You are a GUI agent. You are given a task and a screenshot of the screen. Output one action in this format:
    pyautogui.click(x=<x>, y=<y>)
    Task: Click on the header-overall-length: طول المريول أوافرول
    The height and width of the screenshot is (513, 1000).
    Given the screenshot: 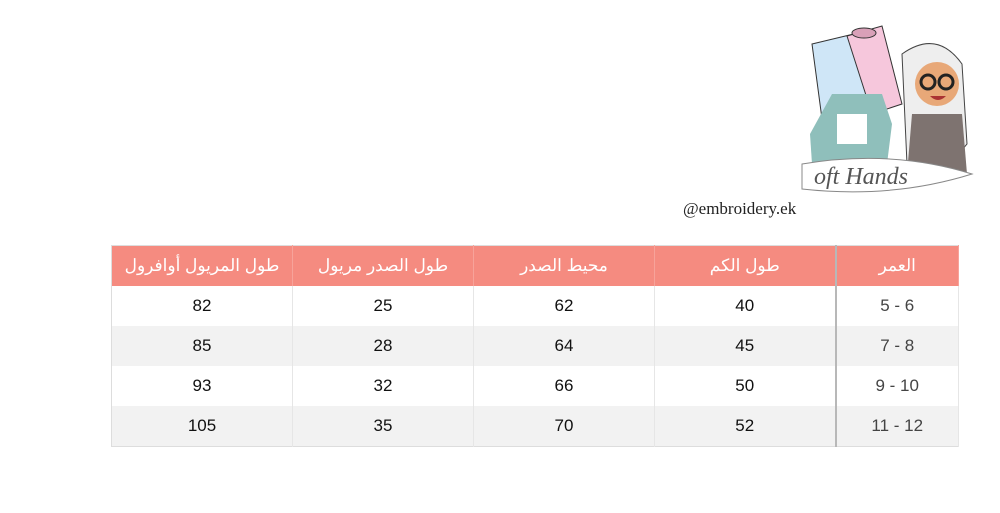 What is the action you would take?
    pyautogui.click(x=202, y=265)
    